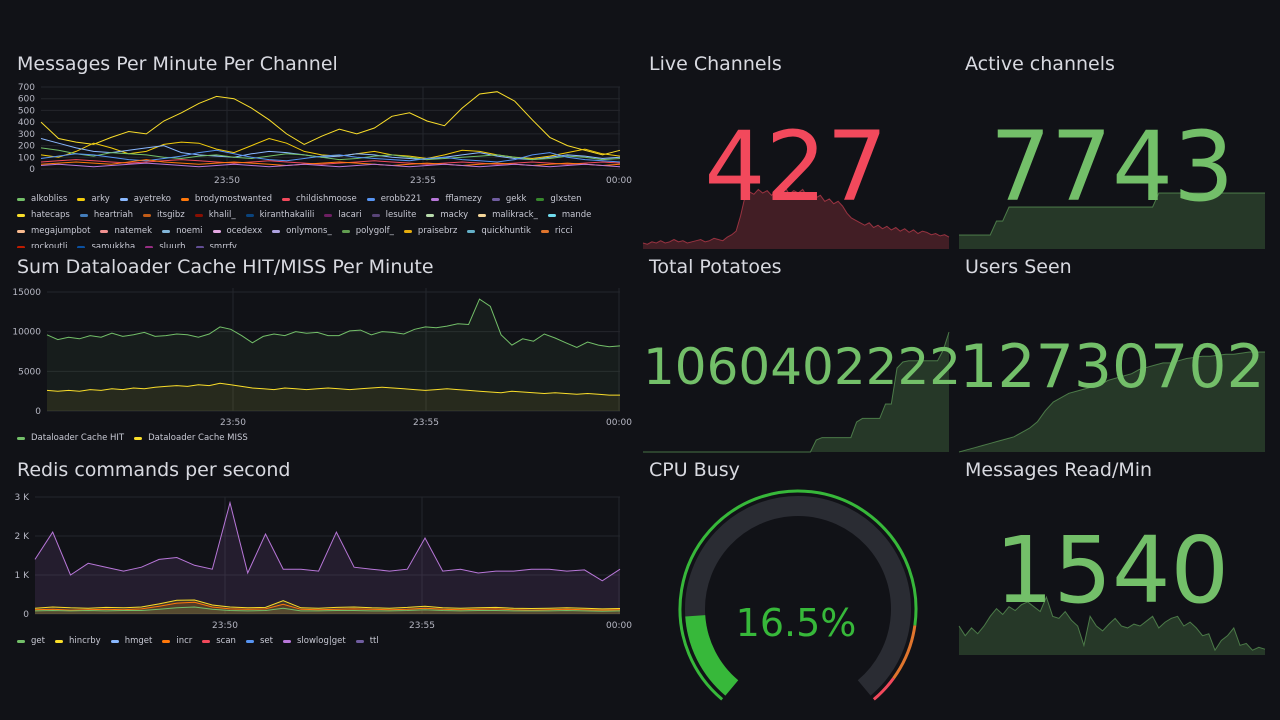 Image resolution: width=1280 pixels, height=720 pixels. Describe the element at coordinates (113, 245) in the screenshot. I see `legend-label: samukkha` at that location.